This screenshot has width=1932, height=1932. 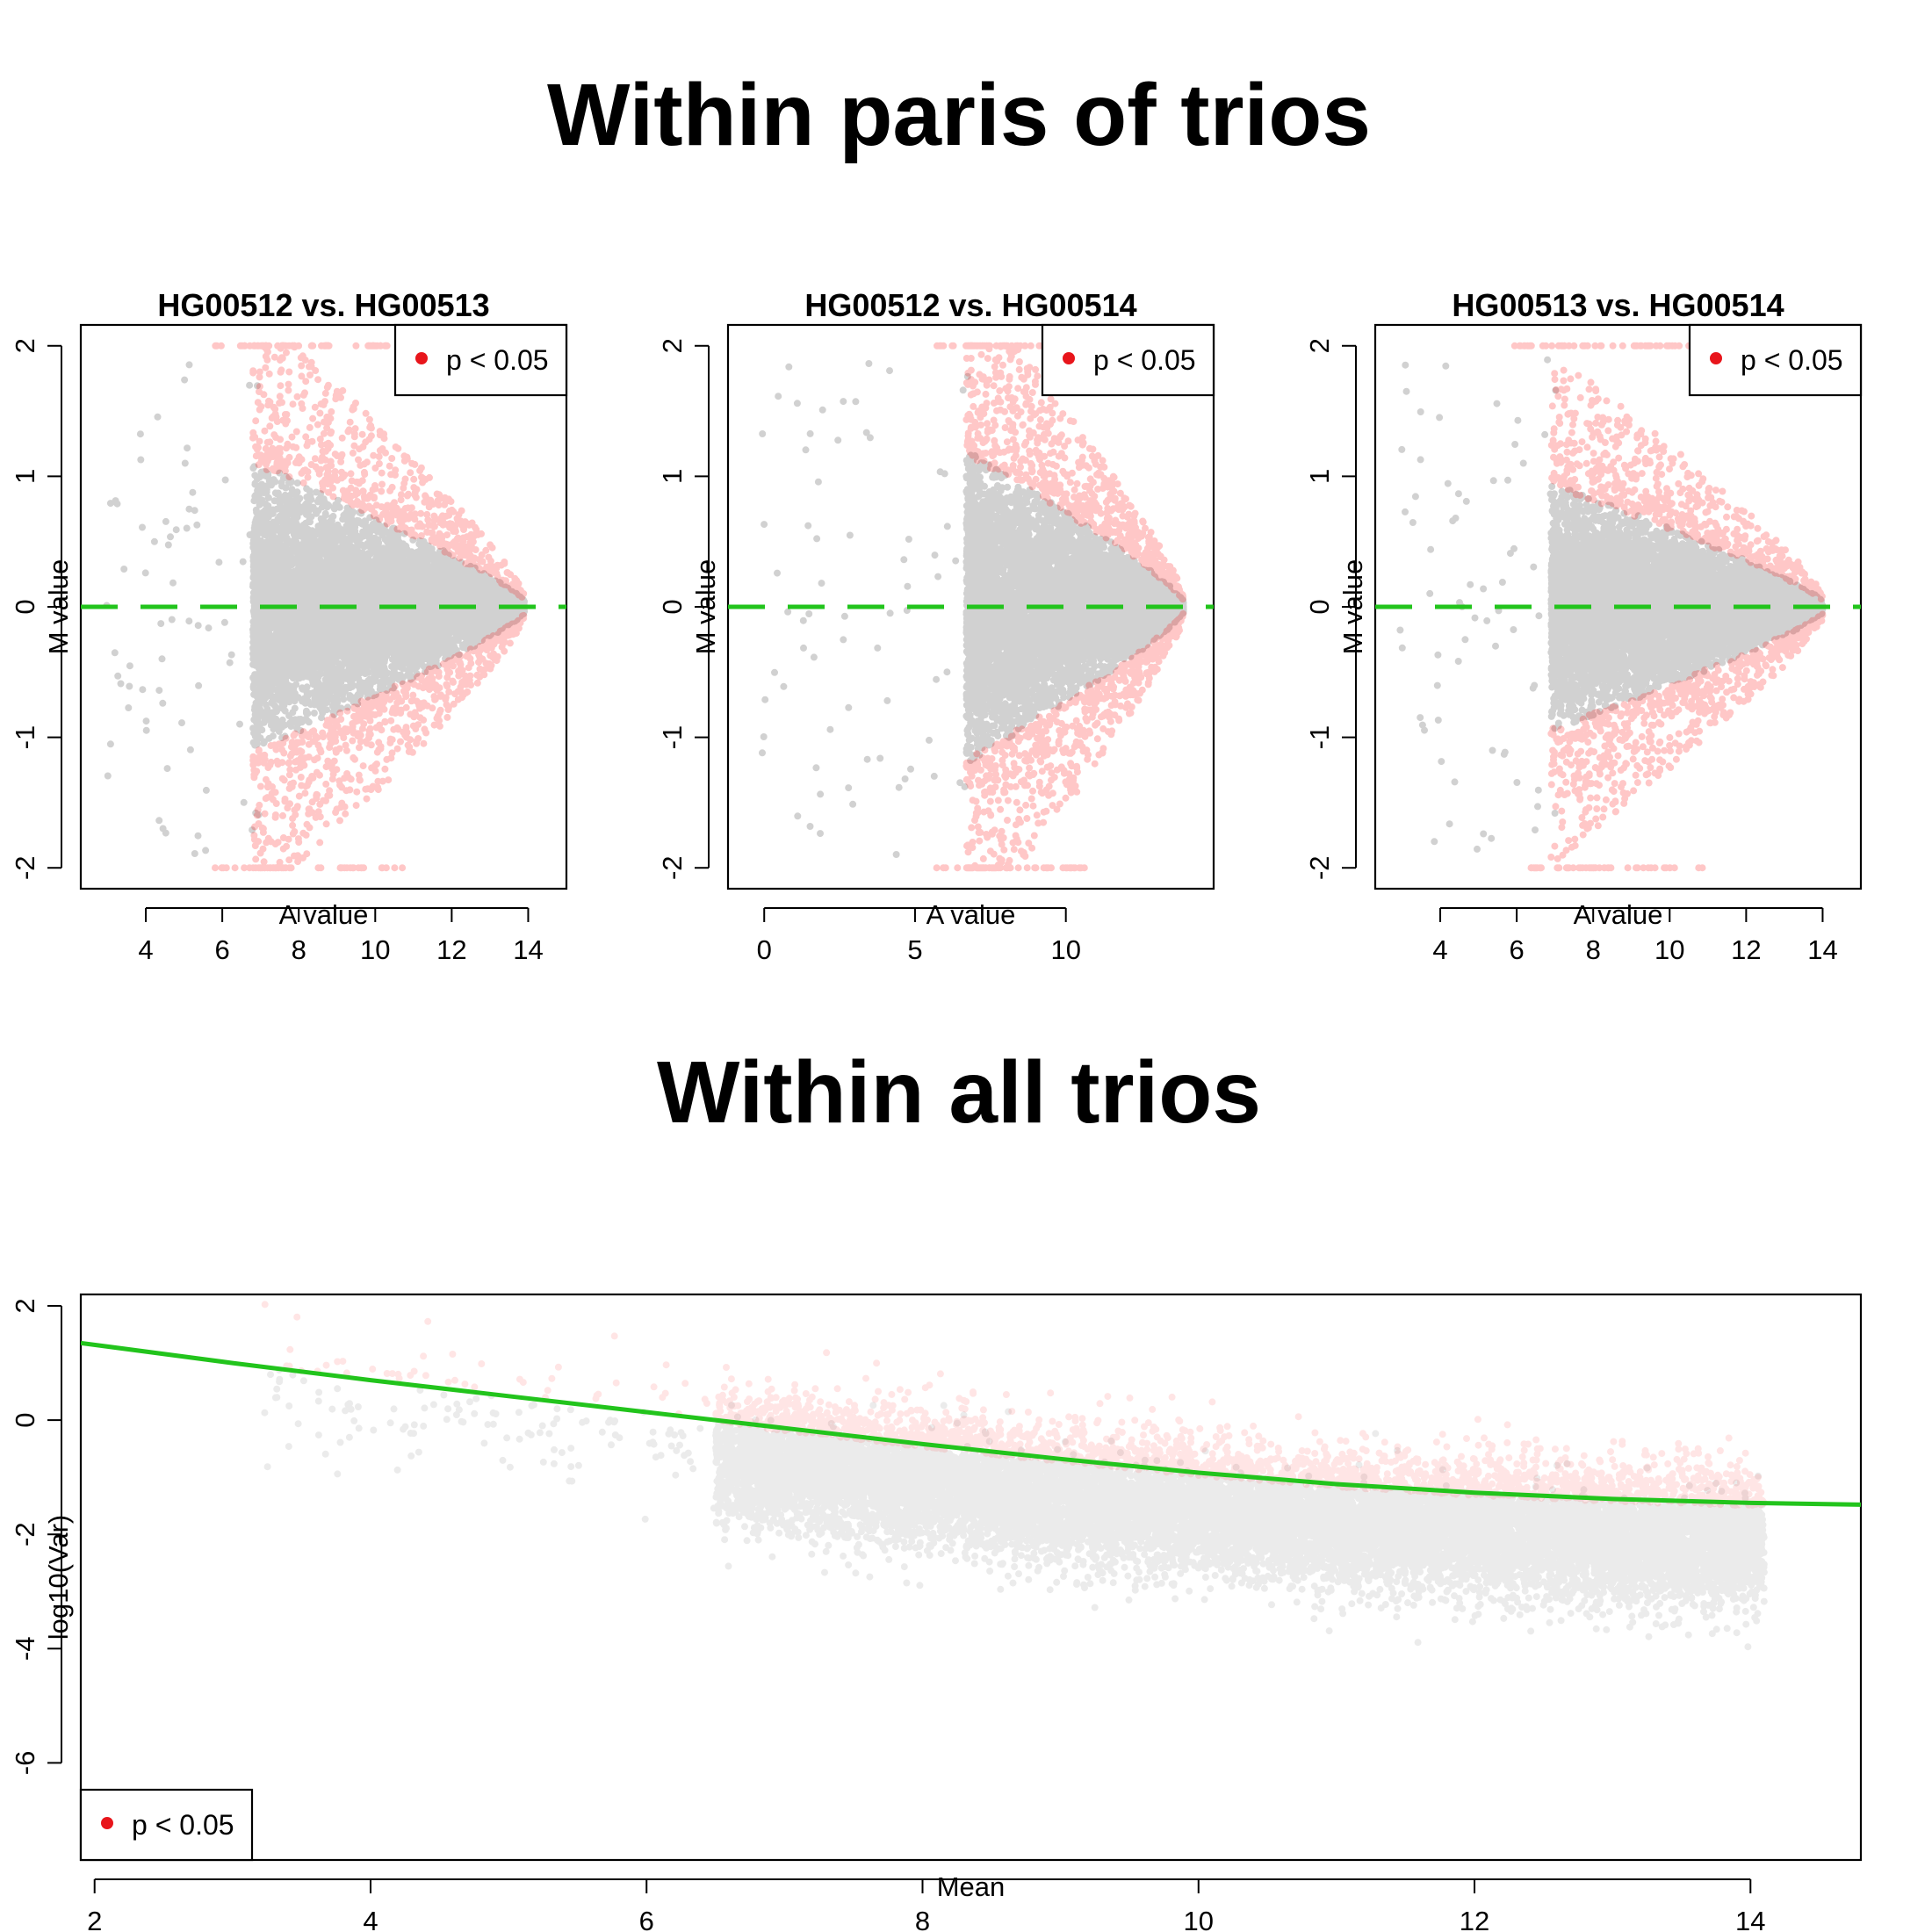 I want to click on top-section-title: Within paris of trios, so click(x=959, y=115).